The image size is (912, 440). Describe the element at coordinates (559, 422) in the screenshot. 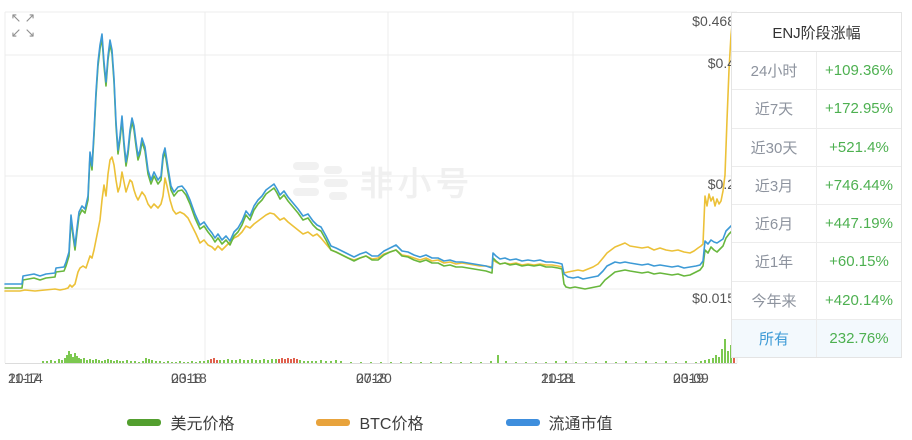

I see `legend-item-market-cap: 流通市值` at that location.